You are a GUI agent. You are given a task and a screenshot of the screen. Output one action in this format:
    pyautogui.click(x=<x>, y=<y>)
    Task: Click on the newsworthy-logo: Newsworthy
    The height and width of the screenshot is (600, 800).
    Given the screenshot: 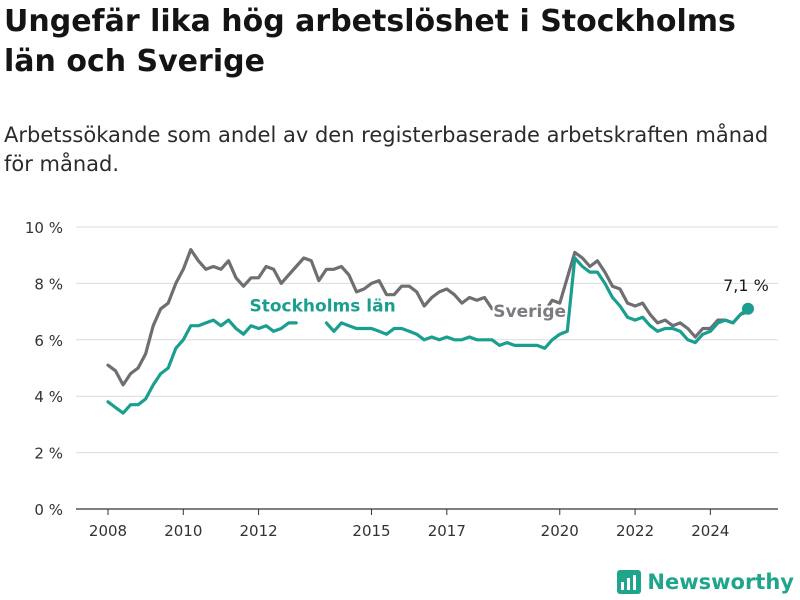 What is the action you would take?
    pyautogui.click(x=705, y=582)
    